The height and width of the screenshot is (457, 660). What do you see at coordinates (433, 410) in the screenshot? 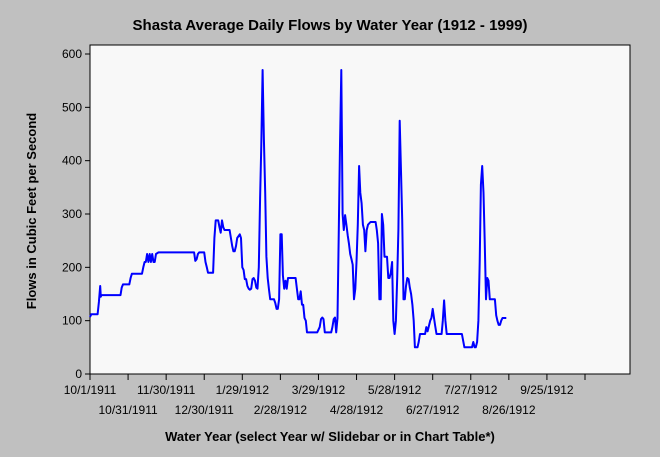
I see `x-tick-label: 6/27/1912` at bounding box center [433, 410].